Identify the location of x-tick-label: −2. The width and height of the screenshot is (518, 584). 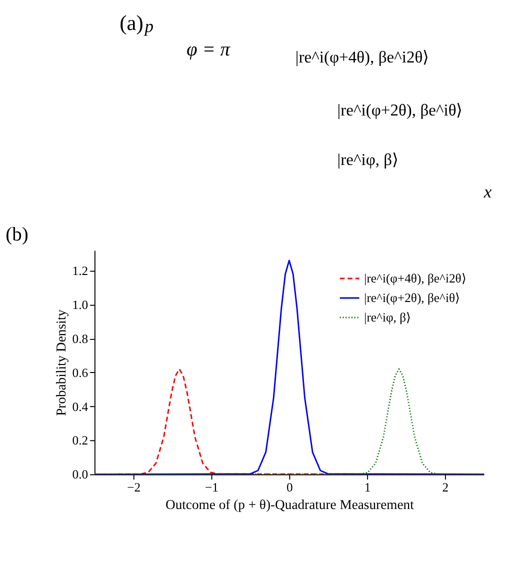
(134, 487).